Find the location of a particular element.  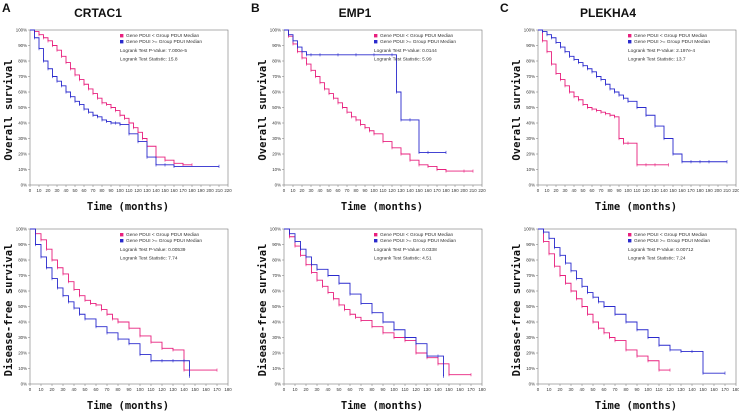

logrank-statistic: Logrank Test Statistic: 7.74 is located at coordinates (149, 259).